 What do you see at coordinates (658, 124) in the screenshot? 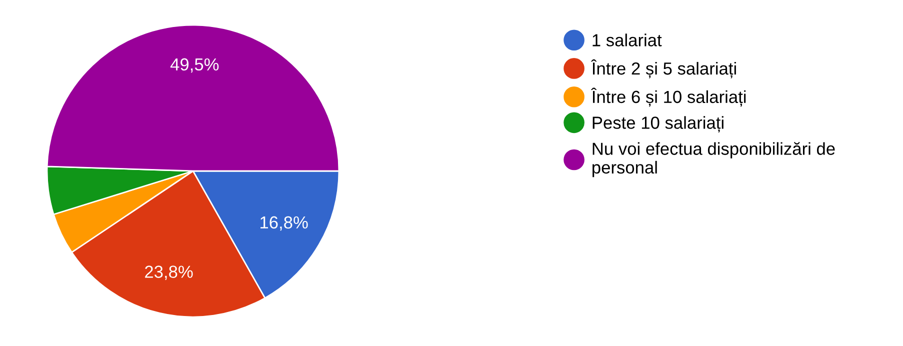
I see `legend-label: Peste 10 salariați` at bounding box center [658, 124].